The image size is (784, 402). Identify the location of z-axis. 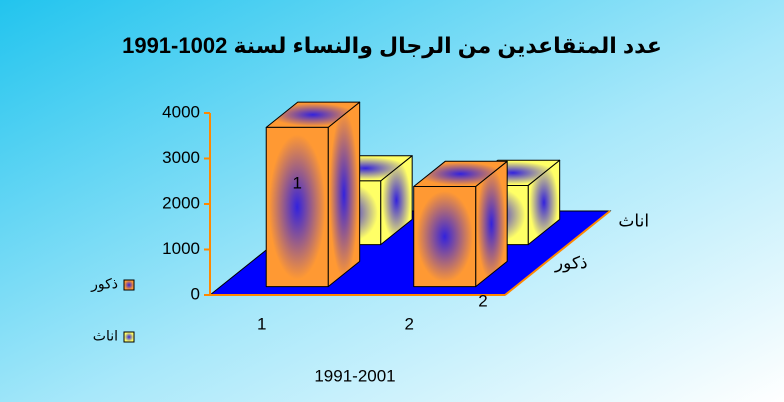
(557, 253).